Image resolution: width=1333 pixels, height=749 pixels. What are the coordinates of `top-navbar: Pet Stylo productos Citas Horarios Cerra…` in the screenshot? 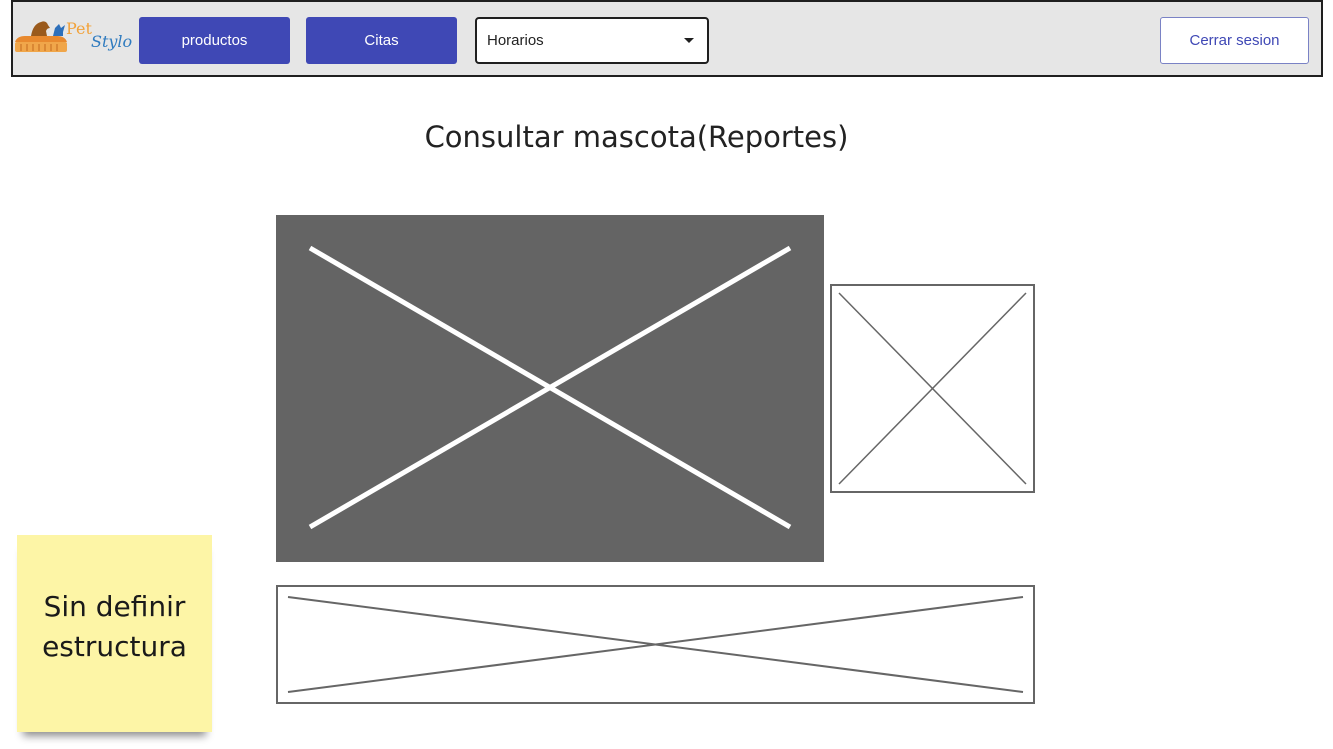 It's located at (667, 38).